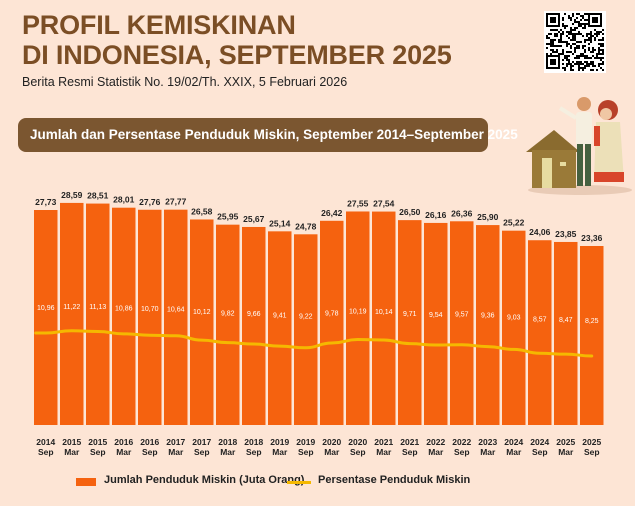 This screenshot has width=635, height=506. I want to click on bar-value-label: 27,76, so click(150, 202).